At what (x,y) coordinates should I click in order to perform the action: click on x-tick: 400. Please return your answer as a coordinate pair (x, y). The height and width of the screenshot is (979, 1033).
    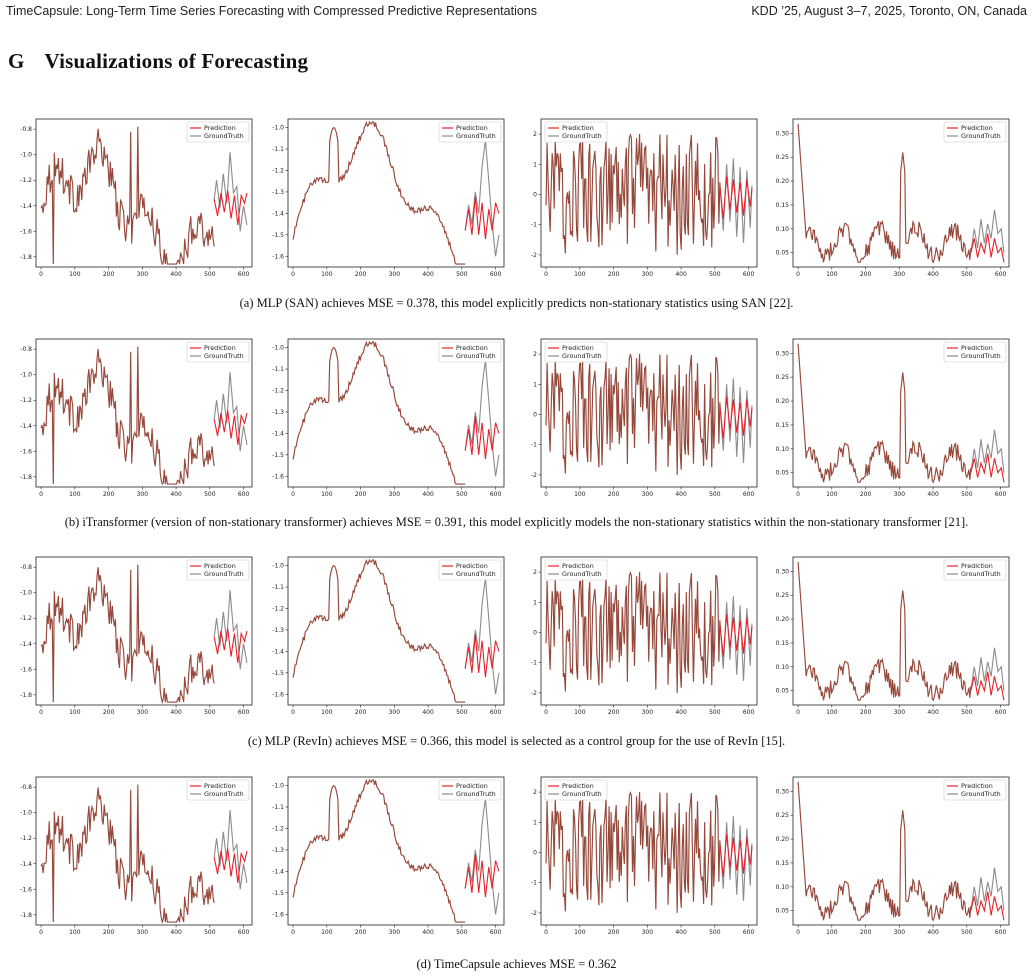
    Looking at the image, I should click on (933, 930).